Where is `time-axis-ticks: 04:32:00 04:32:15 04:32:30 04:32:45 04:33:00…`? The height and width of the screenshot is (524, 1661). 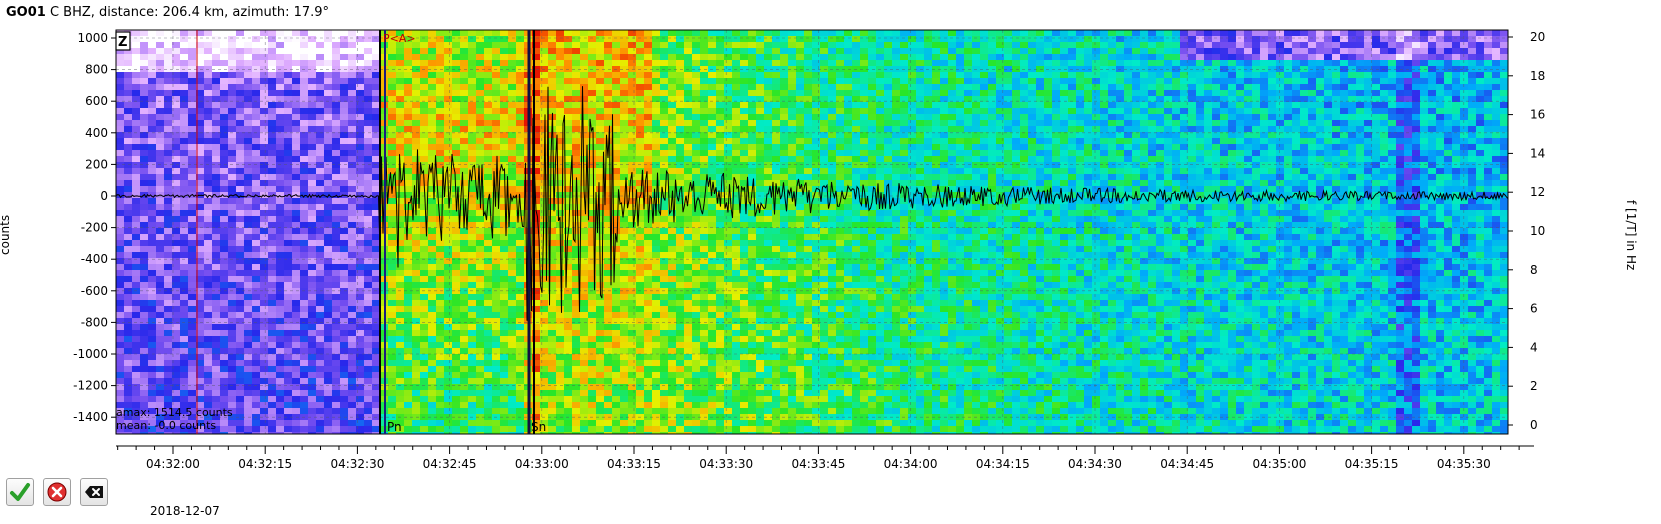
time-axis-ticks: 04:32:00 04:32:15 04:32:30 04:32:45 04:33:00… is located at coordinates (825, 458).